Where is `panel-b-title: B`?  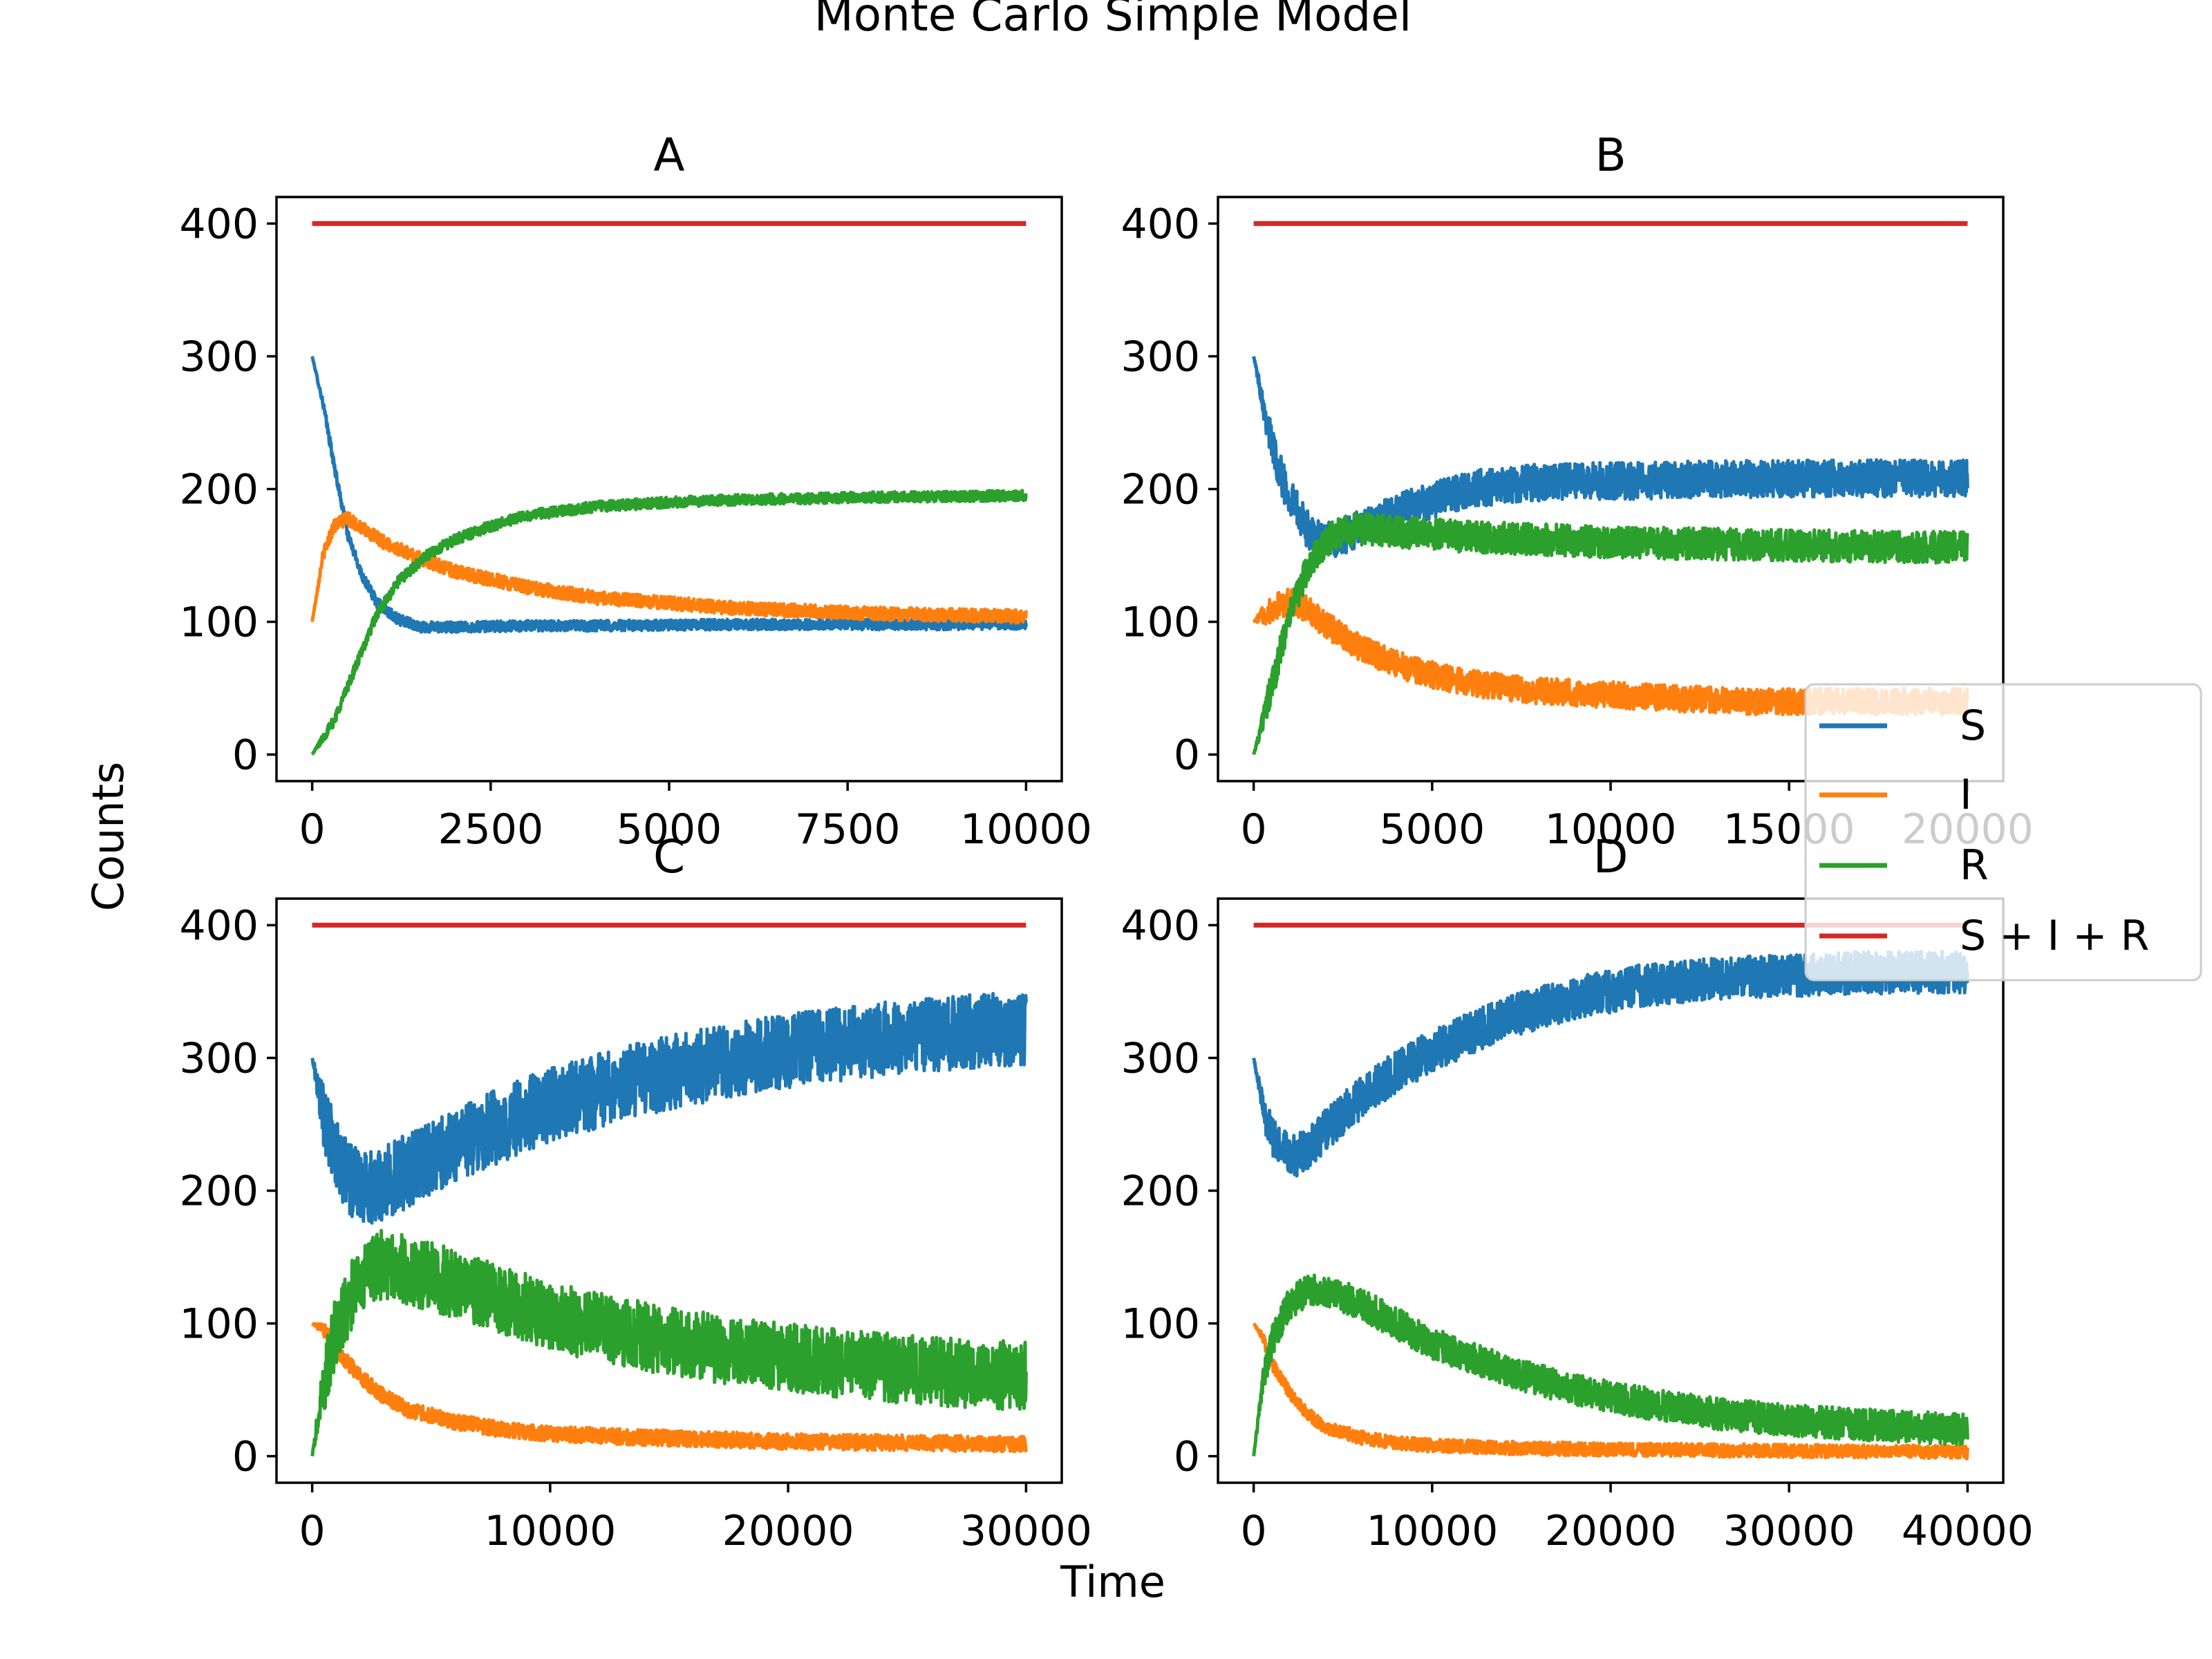
panel-b-title: B is located at coordinates (1610, 155).